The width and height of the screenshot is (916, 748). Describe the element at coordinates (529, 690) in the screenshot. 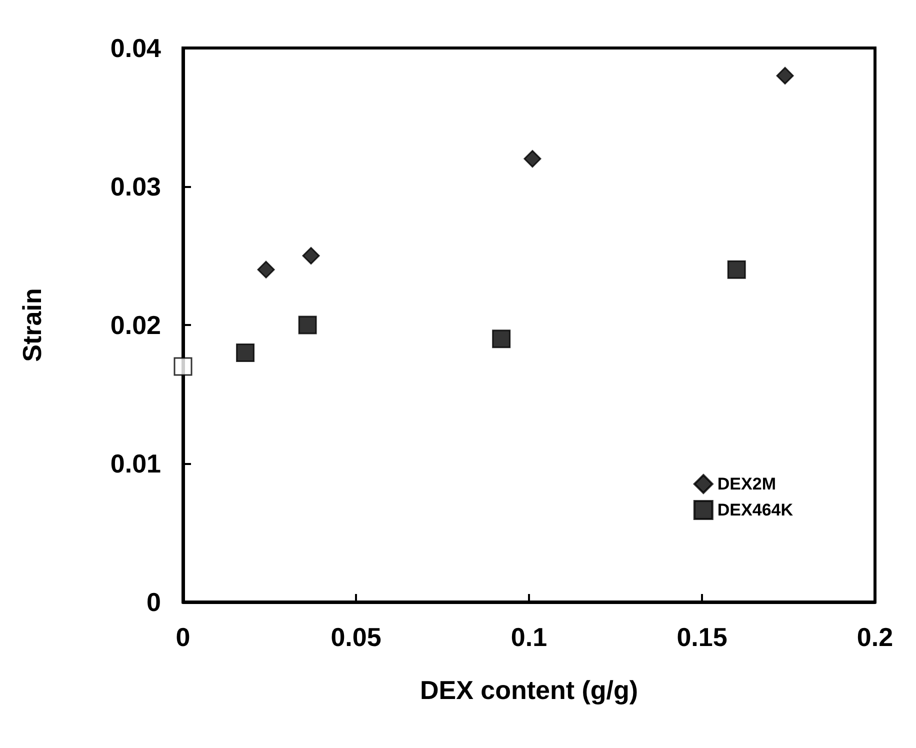

I see `x-axis-title: DEX content (g/g)` at that location.